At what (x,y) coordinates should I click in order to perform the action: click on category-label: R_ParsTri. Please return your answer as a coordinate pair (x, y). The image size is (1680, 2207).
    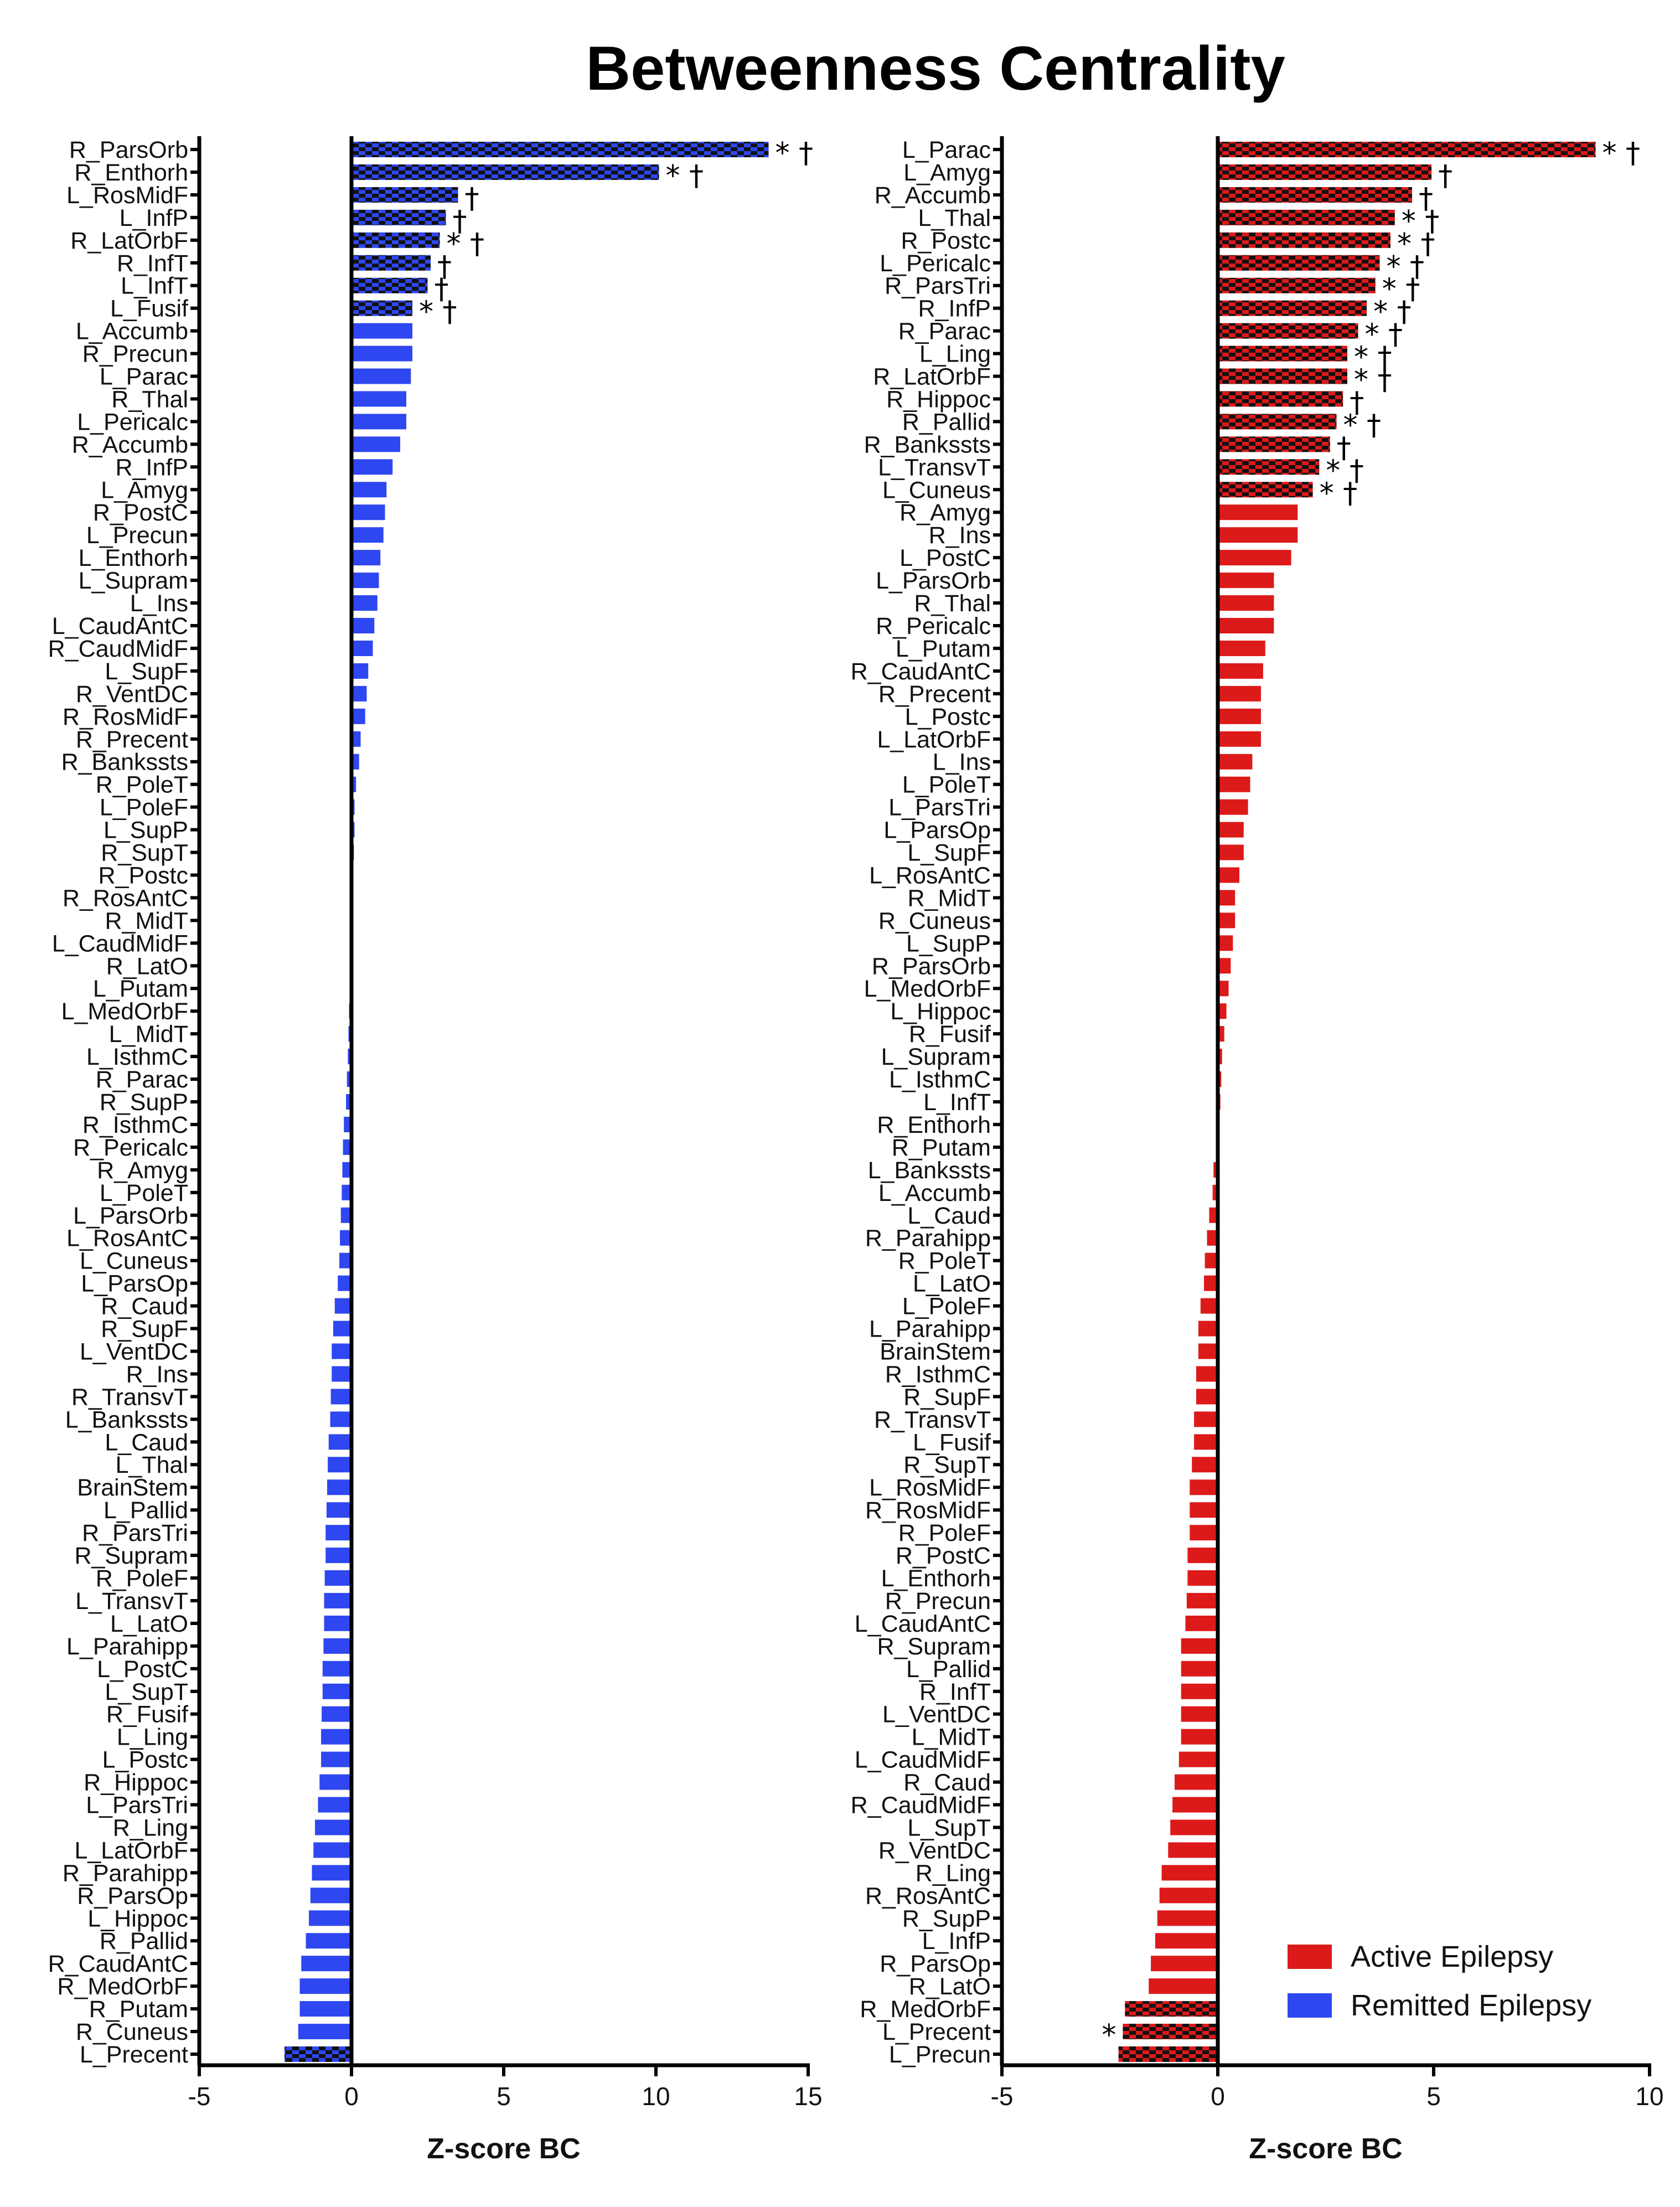
    Looking at the image, I should click on (938, 286).